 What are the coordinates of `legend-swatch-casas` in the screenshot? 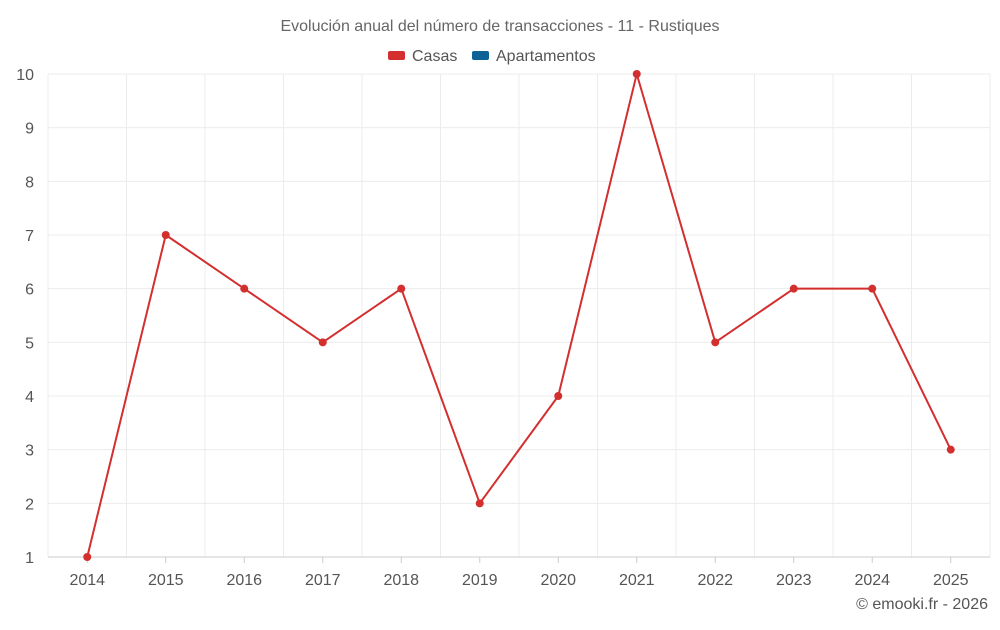 It's located at (396, 55).